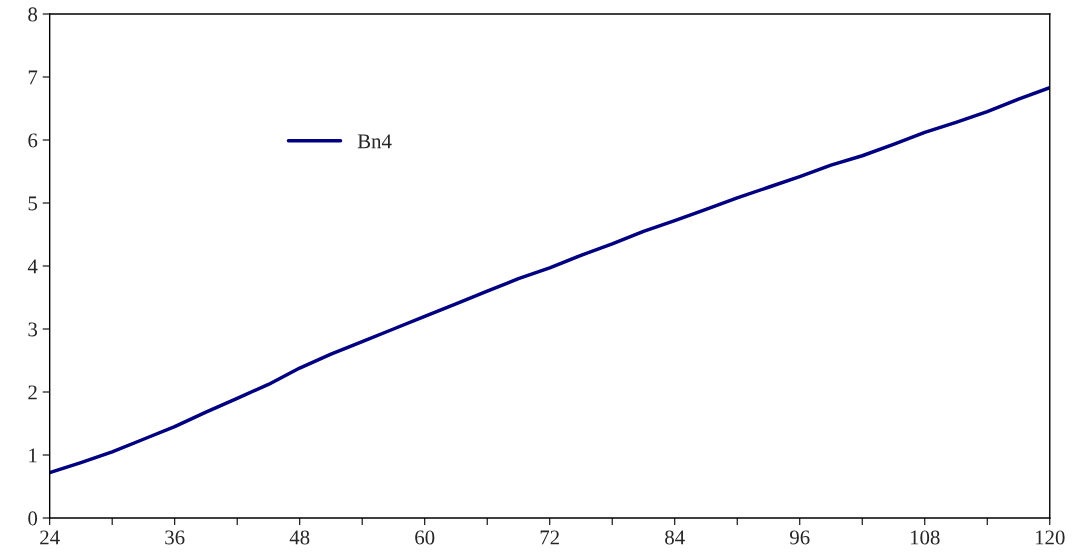 The height and width of the screenshot is (560, 1080). What do you see at coordinates (425, 537) in the screenshot?
I see `x-tick-label: 60` at bounding box center [425, 537].